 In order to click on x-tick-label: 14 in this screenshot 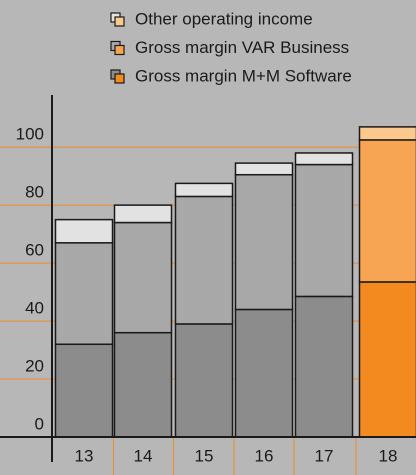, I will do `click(143, 455)`.